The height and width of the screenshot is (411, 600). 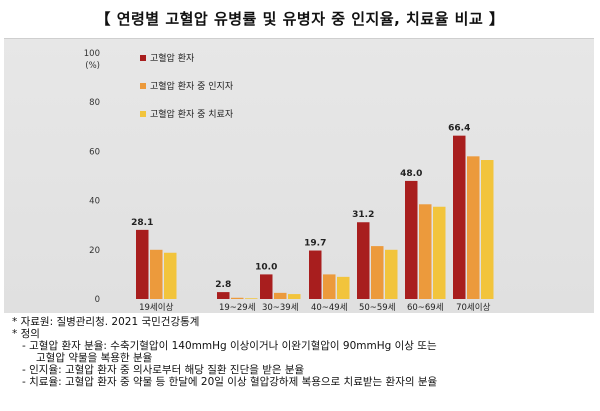 I want to click on category-label: 60~69세, so click(x=425, y=308).